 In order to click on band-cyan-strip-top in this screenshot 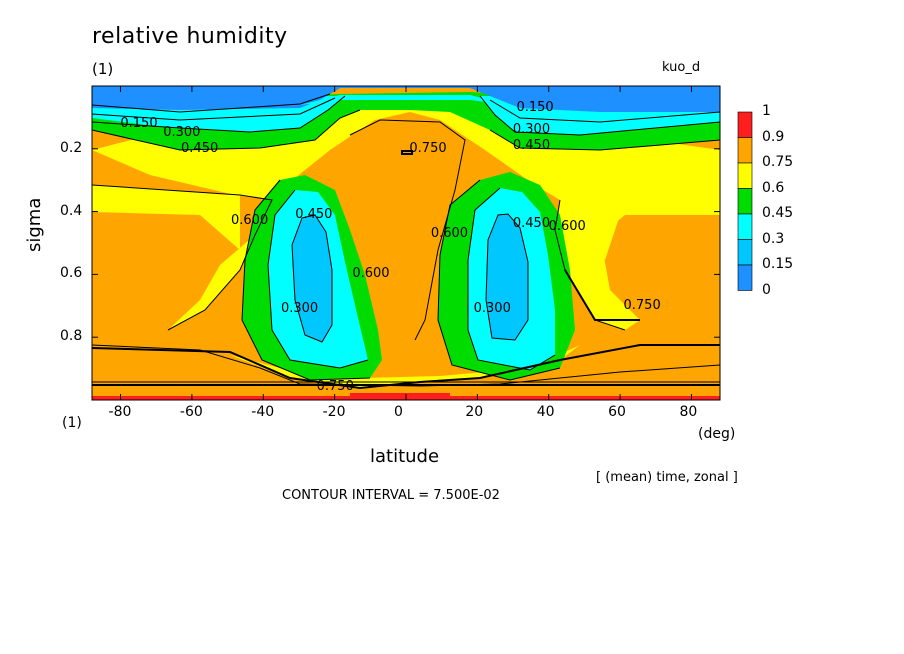, I will do `click(405, 100)`.